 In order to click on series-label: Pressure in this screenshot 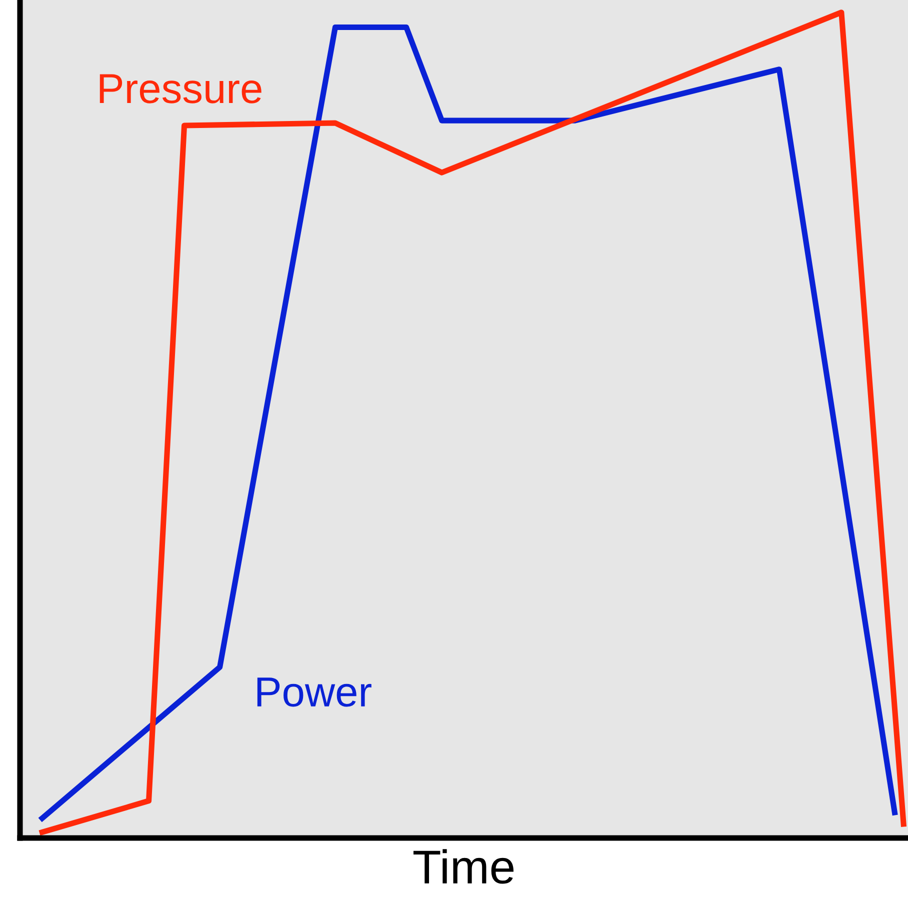, I will do `click(181, 89)`.